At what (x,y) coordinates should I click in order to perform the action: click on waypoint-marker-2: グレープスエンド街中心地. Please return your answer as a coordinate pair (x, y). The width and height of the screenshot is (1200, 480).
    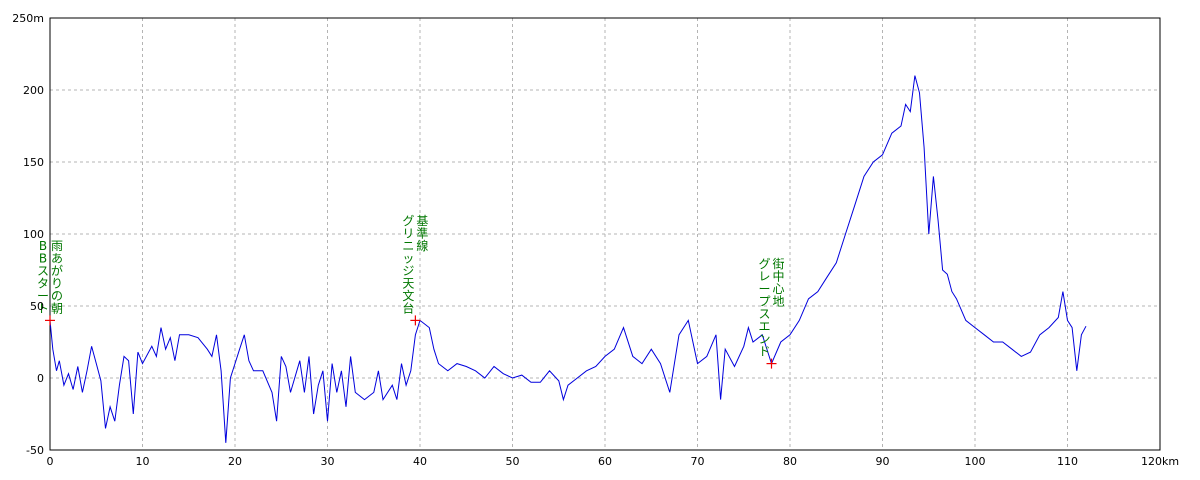
    Looking at the image, I should click on (771, 313).